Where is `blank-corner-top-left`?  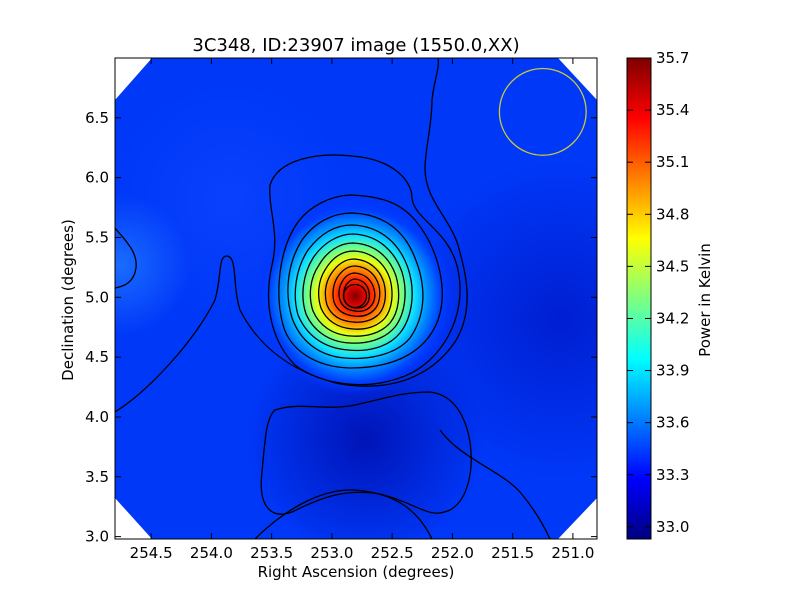 blank-corner-top-left is located at coordinates (133, 79).